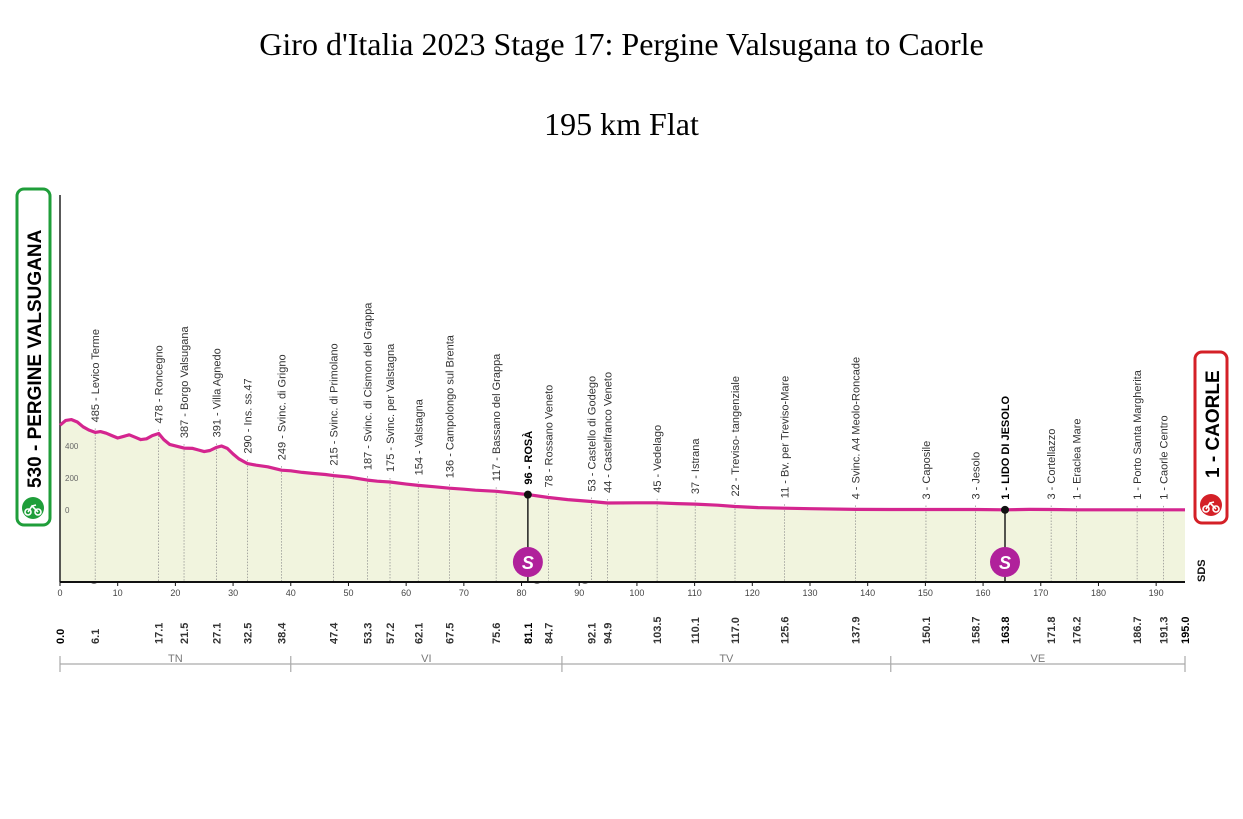  What do you see at coordinates (977, 476) in the screenshot?
I see `place-label: 3 - Jesolo` at bounding box center [977, 476].